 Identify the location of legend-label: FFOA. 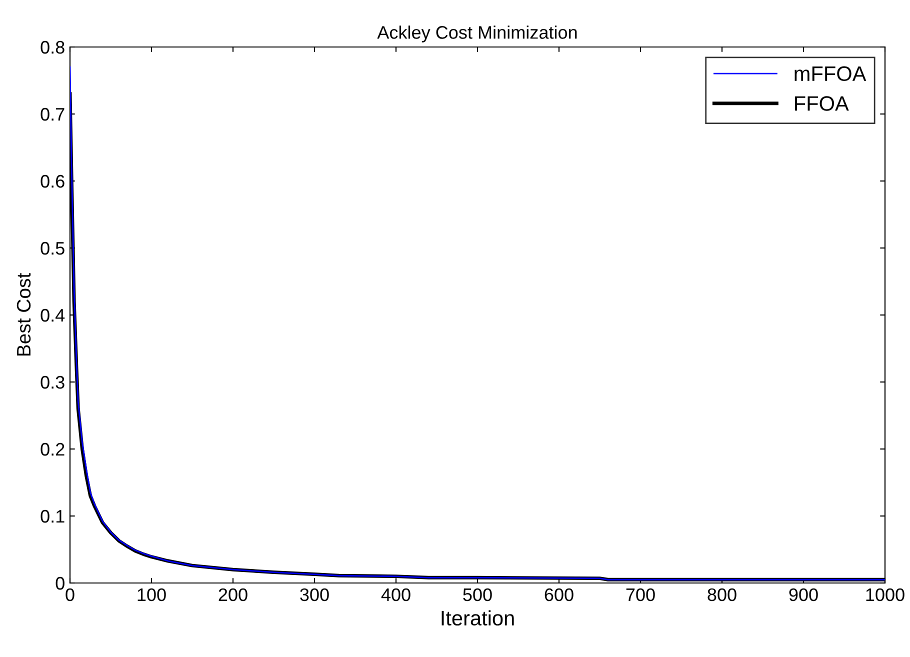
(822, 103).